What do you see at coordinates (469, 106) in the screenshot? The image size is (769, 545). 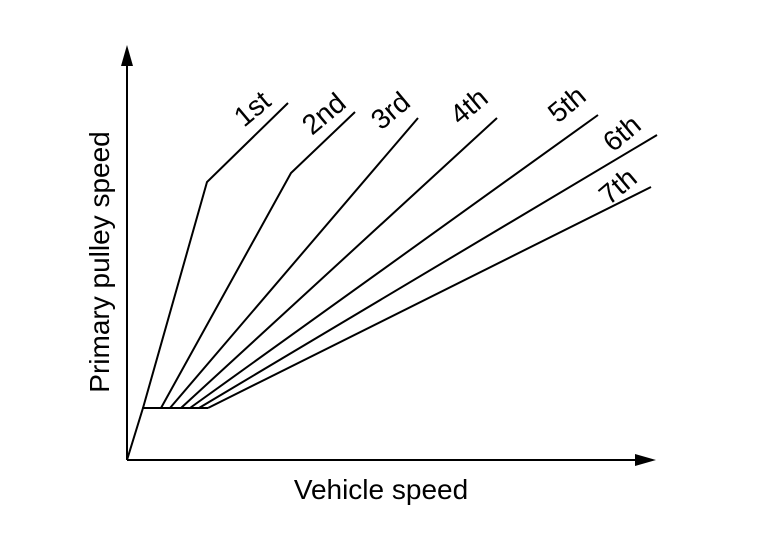 I see `gear-label: 4th` at bounding box center [469, 106].